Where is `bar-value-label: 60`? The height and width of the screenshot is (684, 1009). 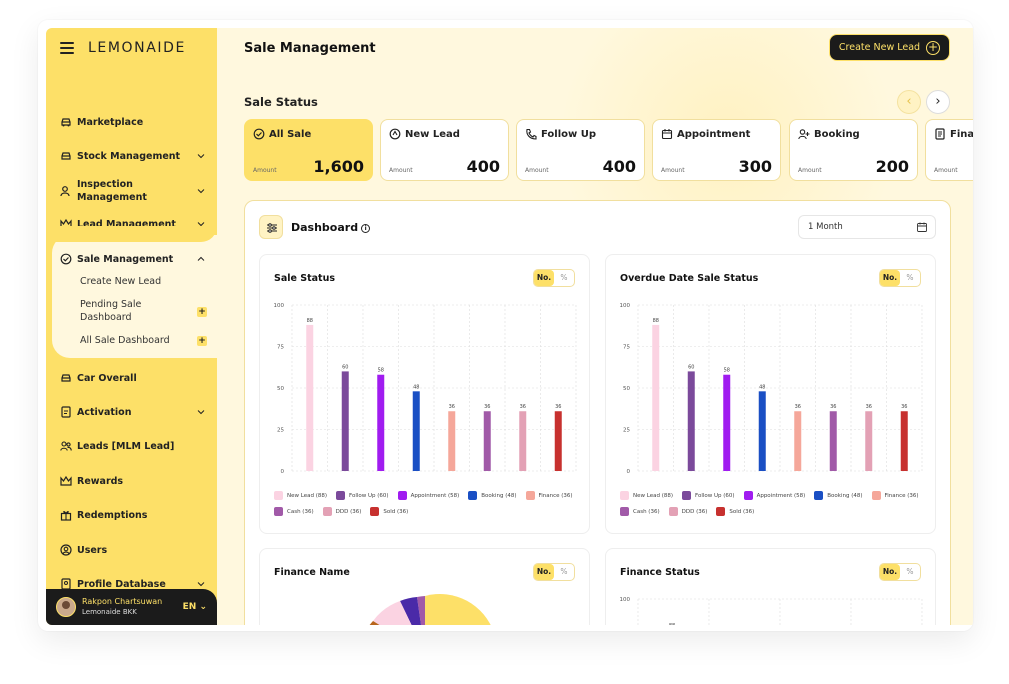 bar-value-label: 60 is located at coordinates (345, 367).